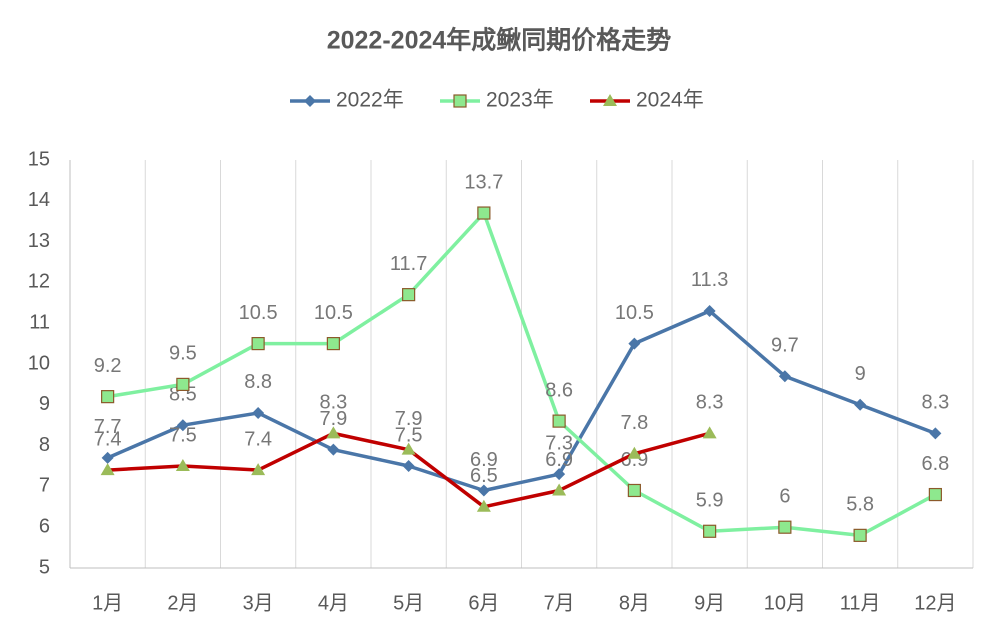 The width and height of the screenshot is (999, 624). What do you see at coordinates (333, 603) in the screenshot?
I see `x-tick-label: 4月` at bounding box center [333, 603].